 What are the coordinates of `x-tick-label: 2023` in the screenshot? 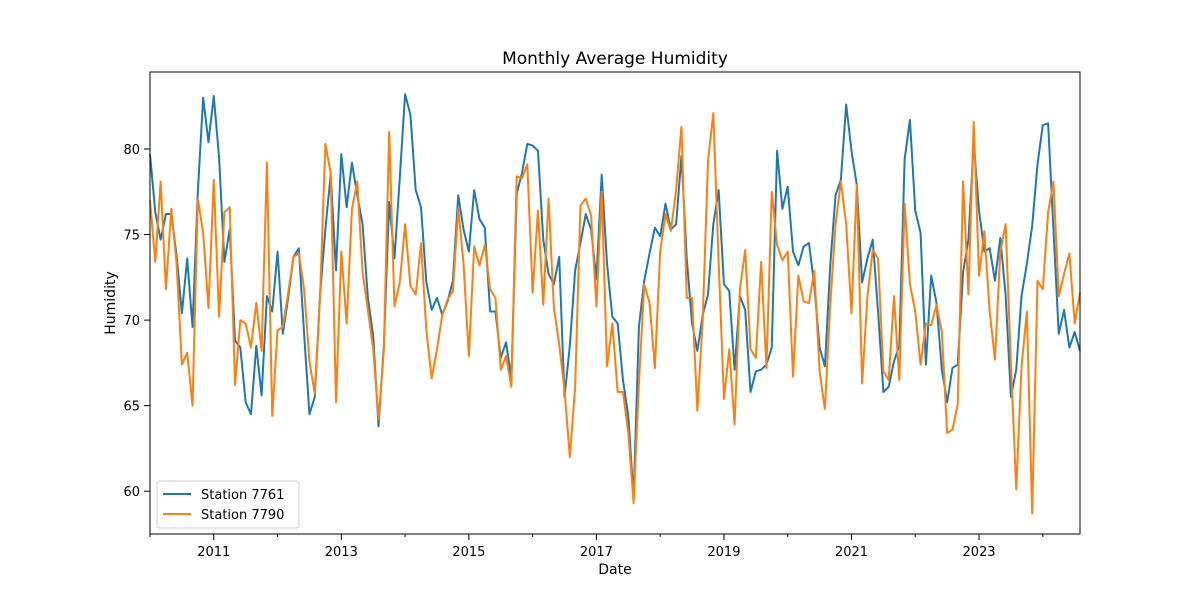 It's located at (978, 552).